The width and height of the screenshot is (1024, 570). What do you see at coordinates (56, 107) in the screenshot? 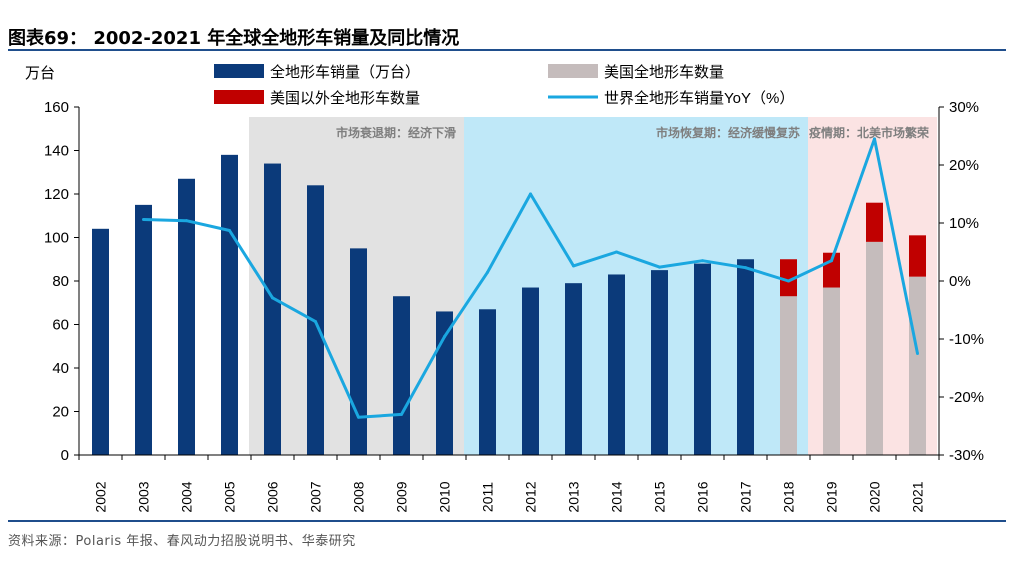
I see `left-tick-label: 160` at bounding box center [56, 107].